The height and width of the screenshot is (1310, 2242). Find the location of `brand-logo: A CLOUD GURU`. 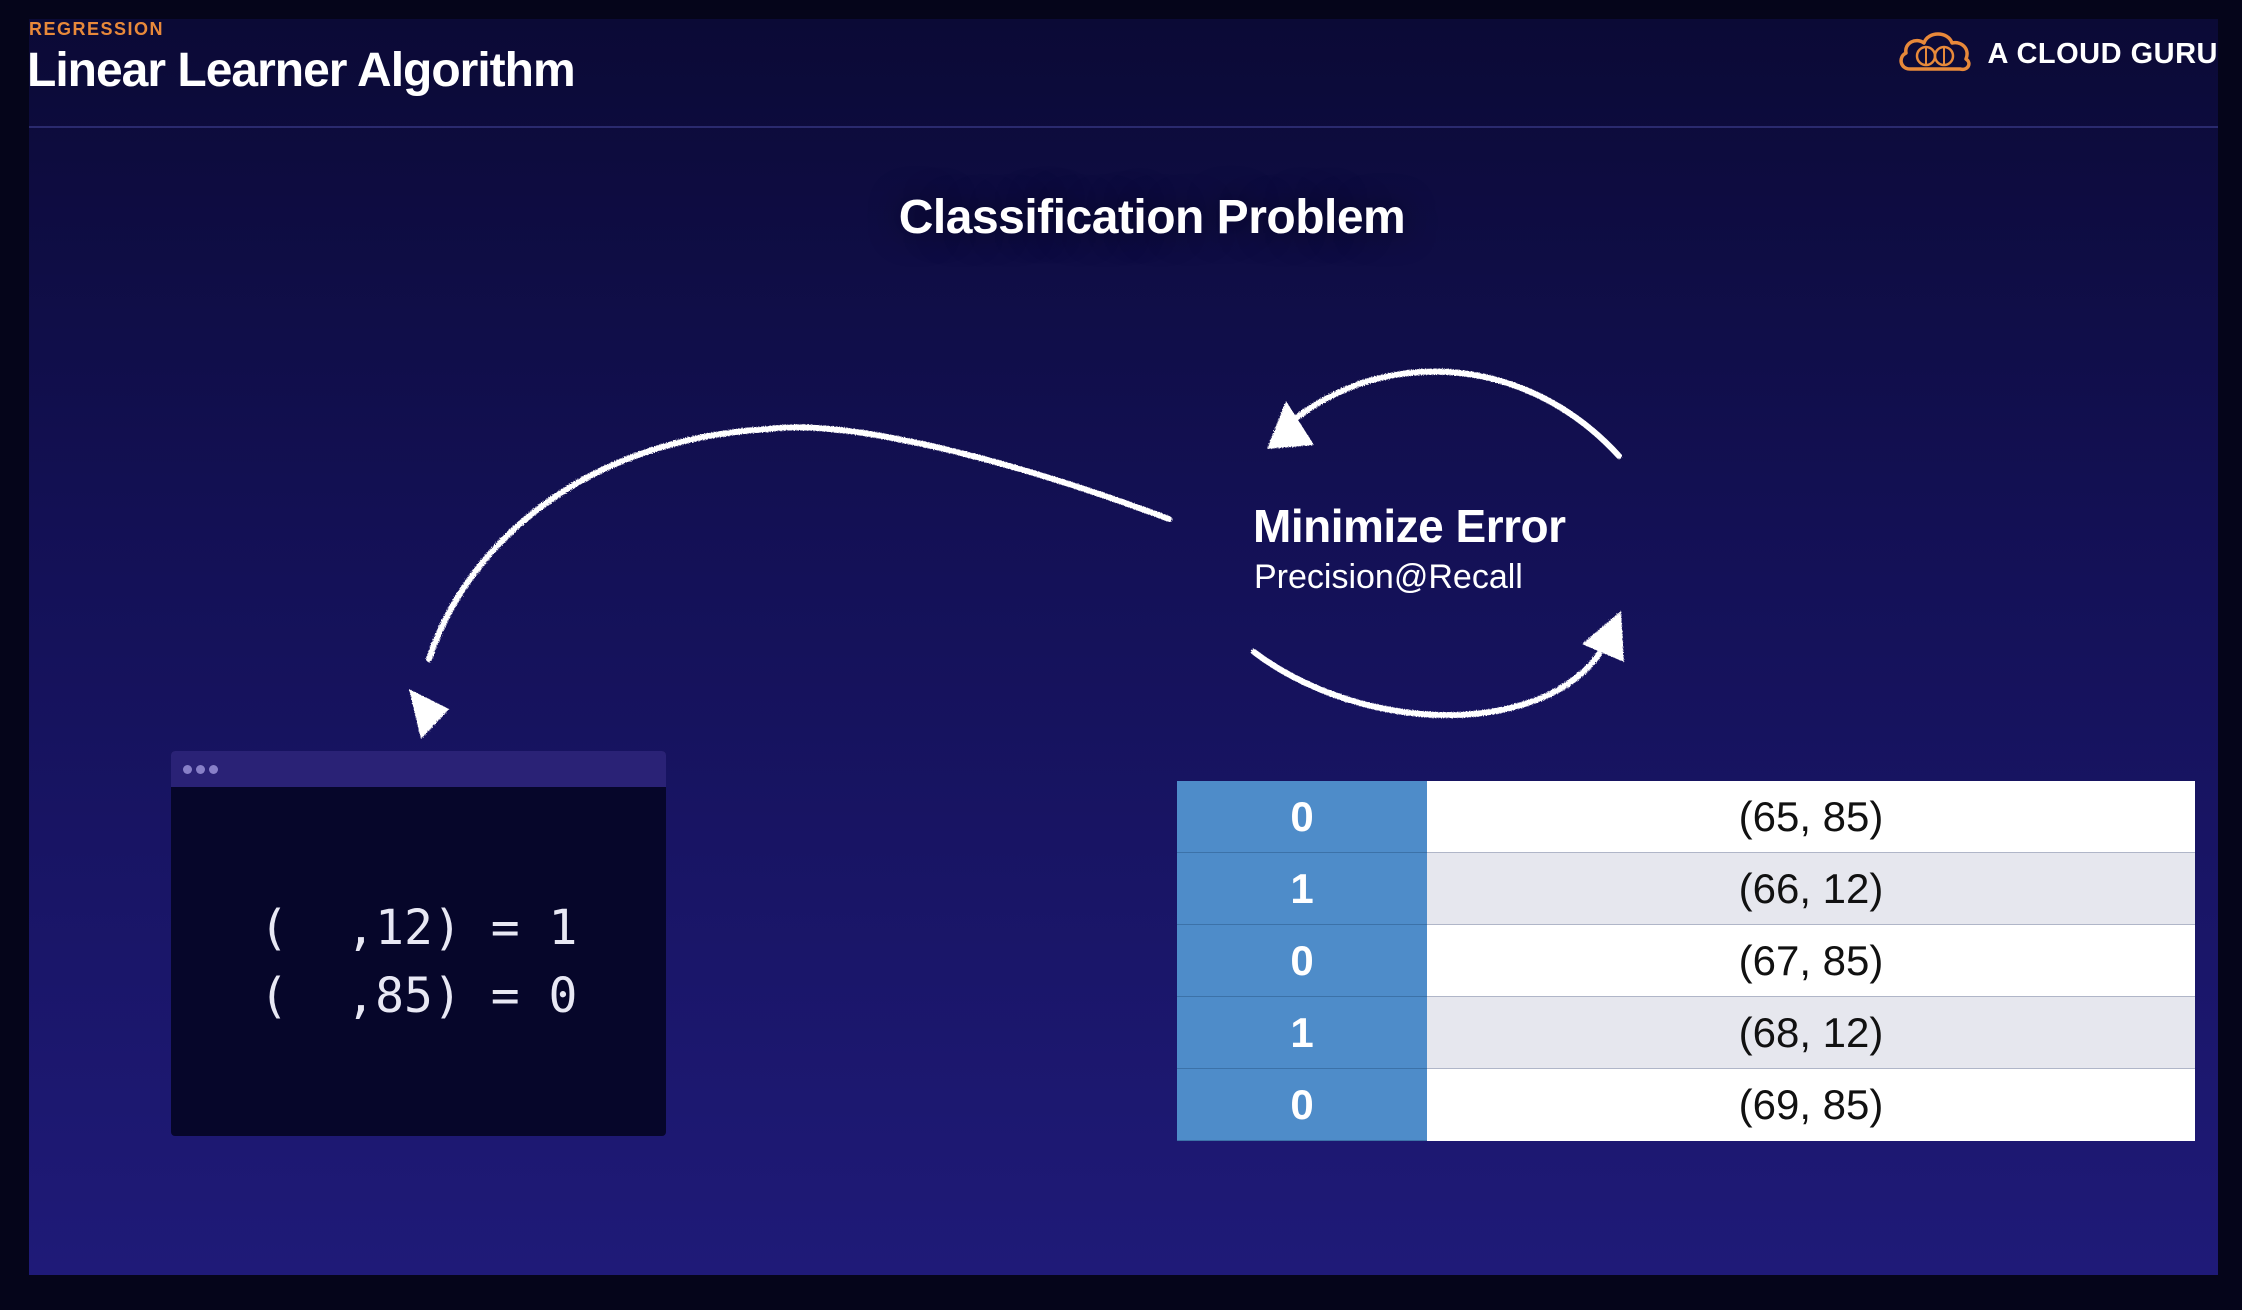

brand-logo: A CLOUD GURU is located at coordinates (2057, 54).